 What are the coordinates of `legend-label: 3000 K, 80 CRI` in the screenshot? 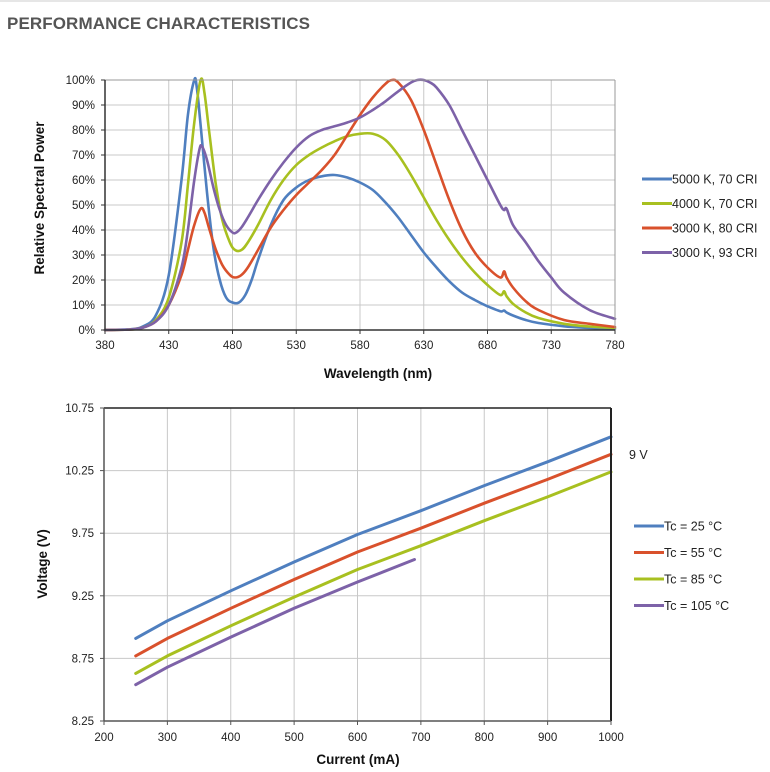 It's located at (714, 229).